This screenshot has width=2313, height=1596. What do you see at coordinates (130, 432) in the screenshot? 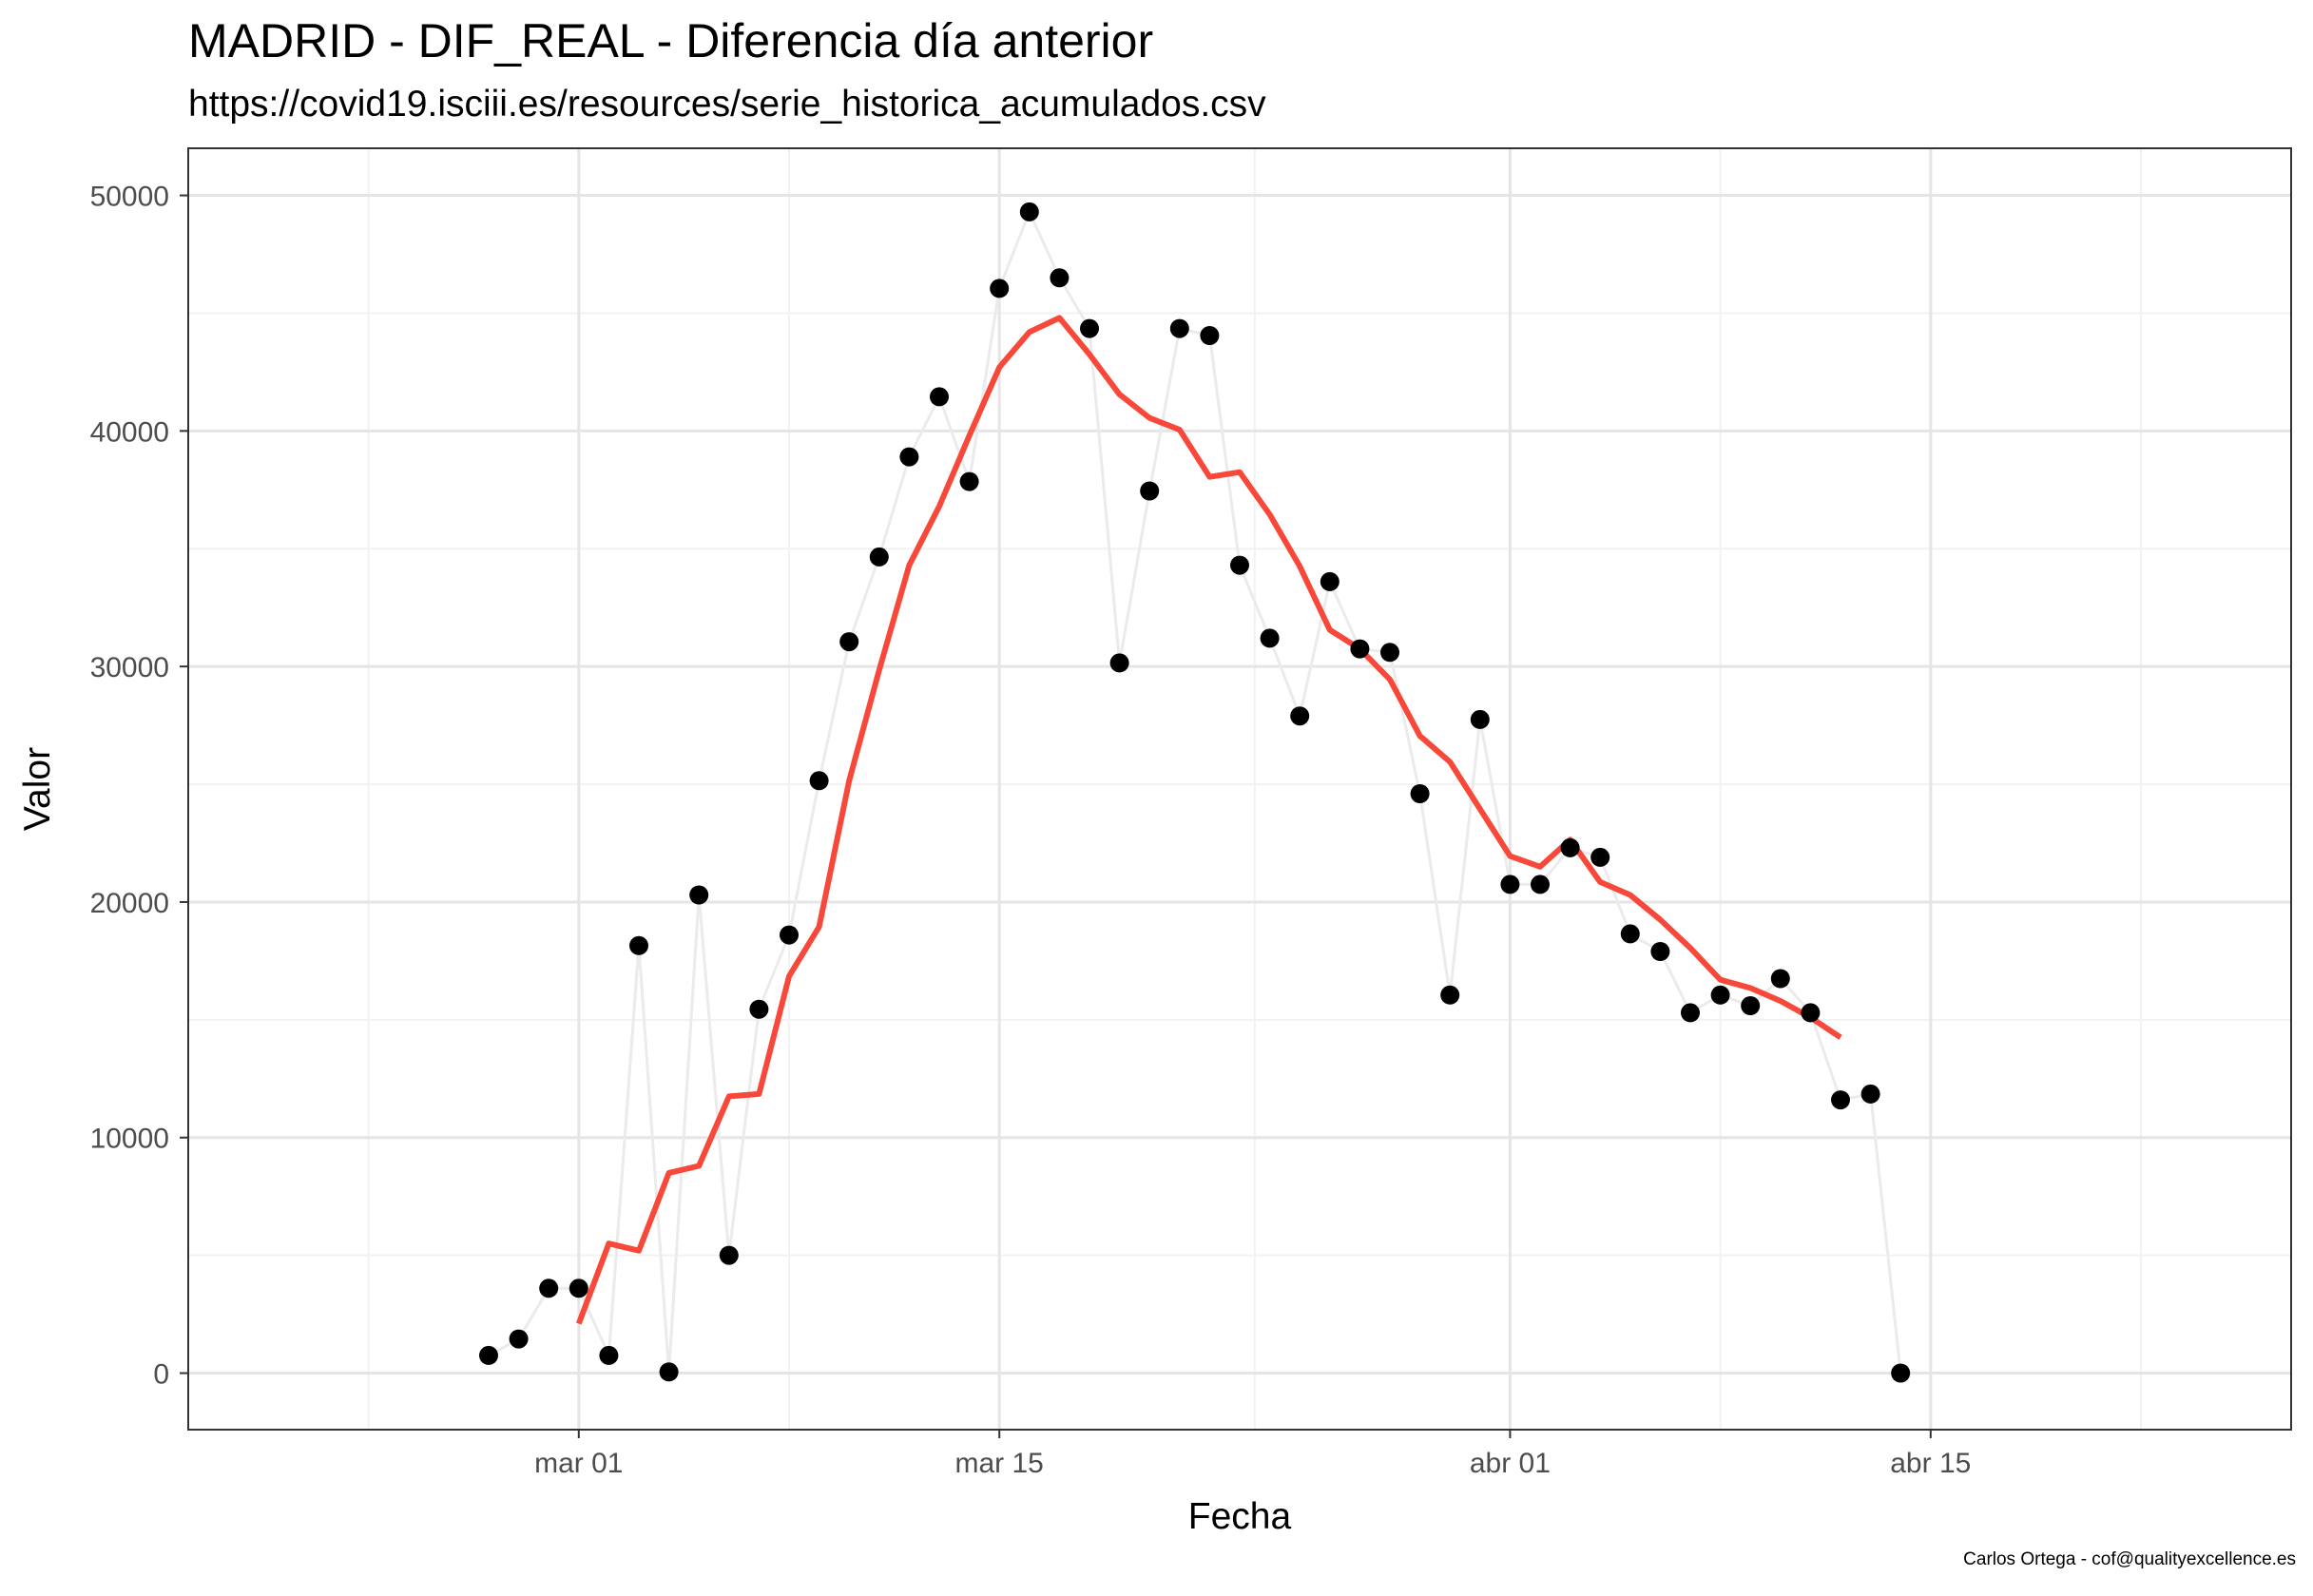
I see `y-tick-label: 40000` at bounding box center [130, 432].